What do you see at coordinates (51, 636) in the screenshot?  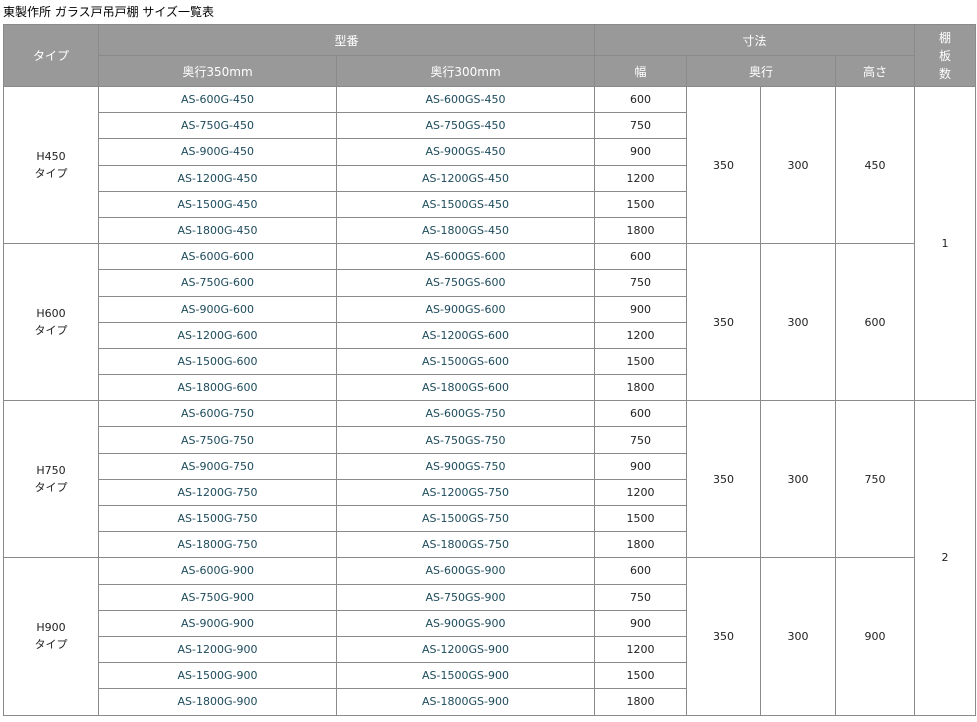 I see `type-cell: H900 タイプ` at bounding box center [51, 636].